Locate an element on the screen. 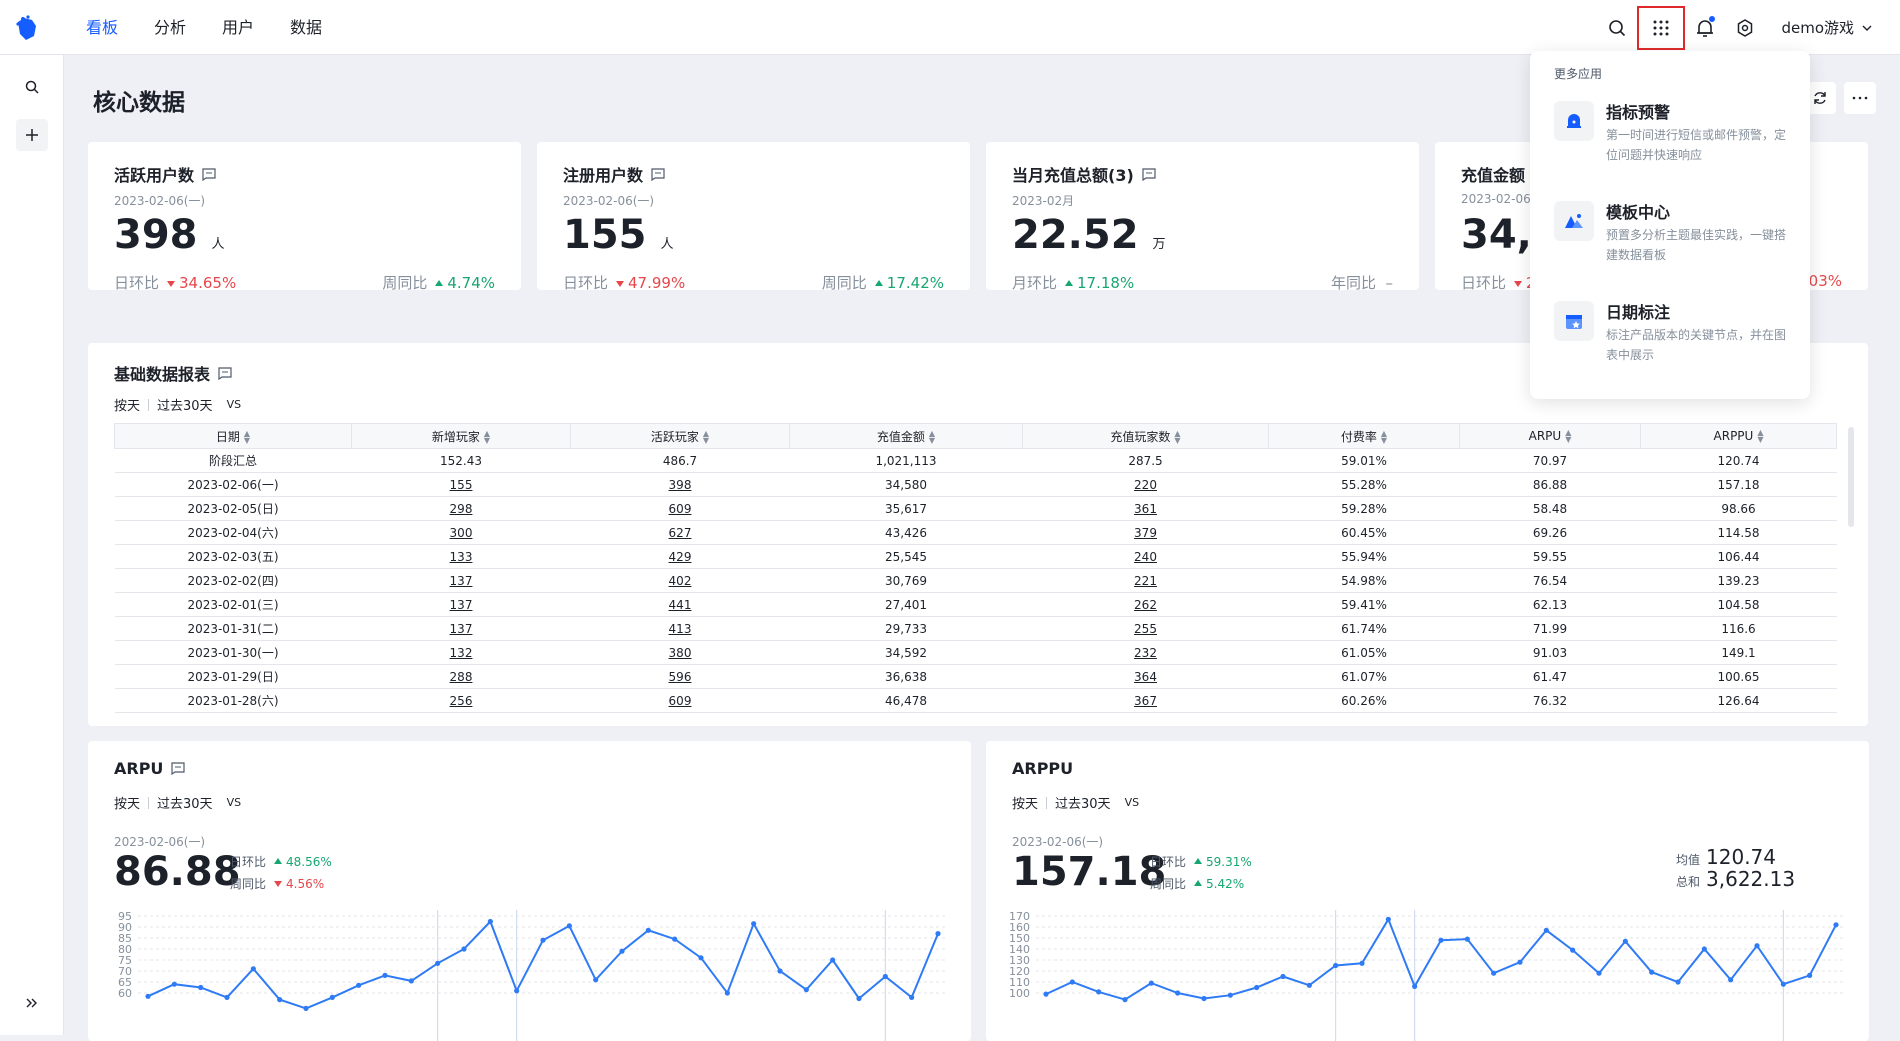 This screenshot has height=1041, width=1900. user-menu: demo游戏 is located at coordinates (1826, 27).